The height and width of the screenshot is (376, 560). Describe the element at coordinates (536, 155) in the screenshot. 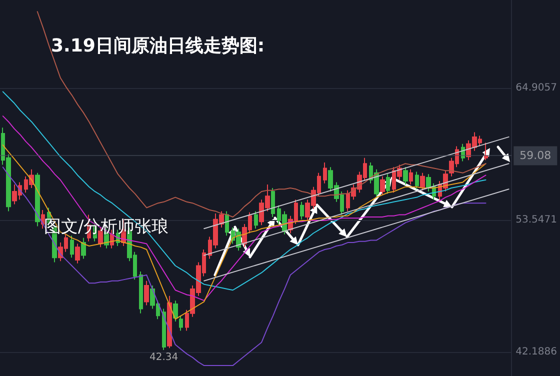

I see `ref-line-label: 59.08` at that location.